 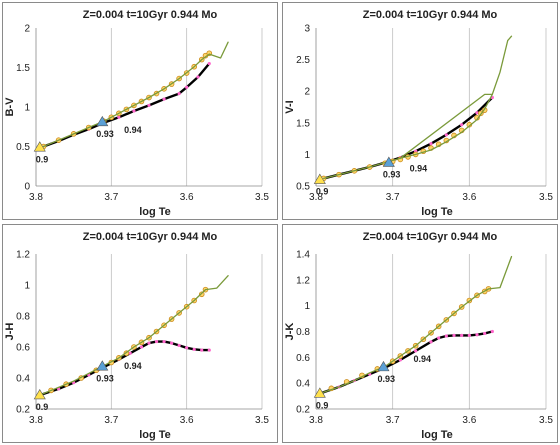 What do you see at coordinates (303, 410) in the screenshot?
I see `y-tick-label: 0.2` at bounding box center [303, 410].